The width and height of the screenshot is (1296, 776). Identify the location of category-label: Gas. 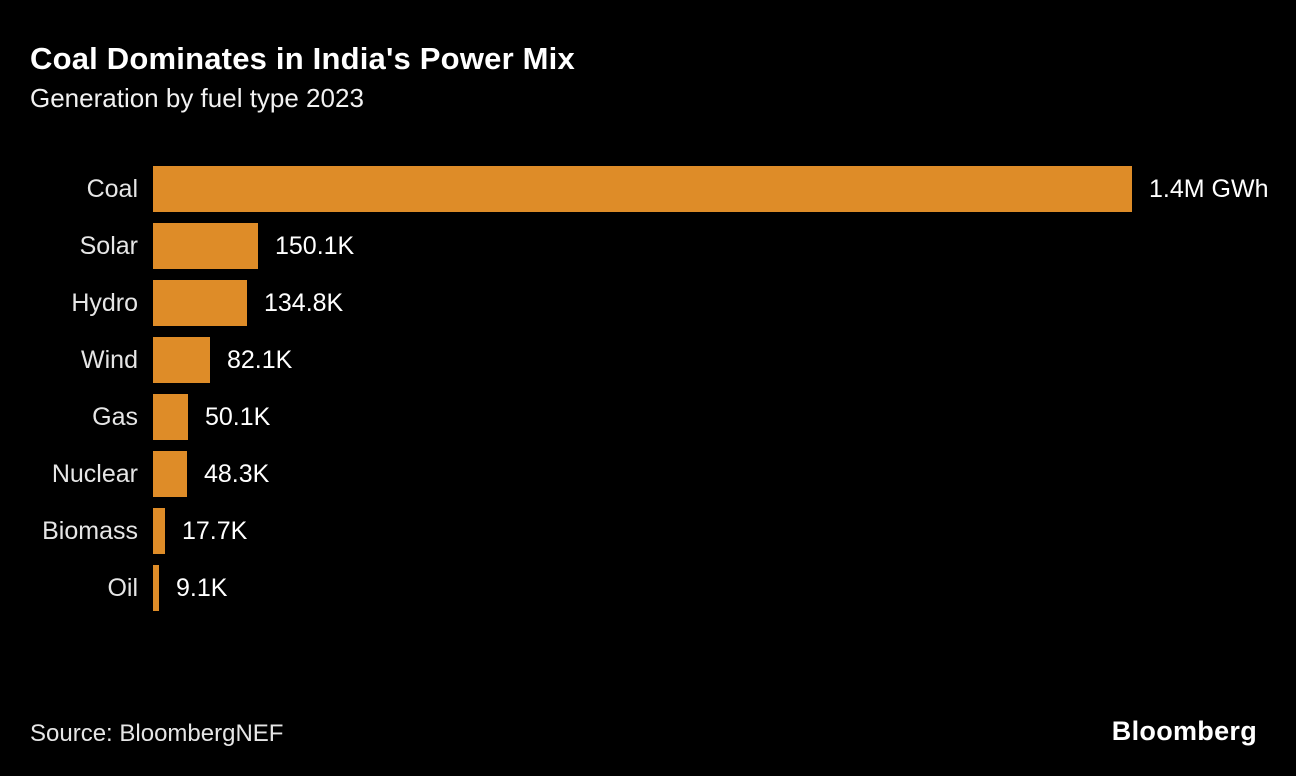
(115, 417).